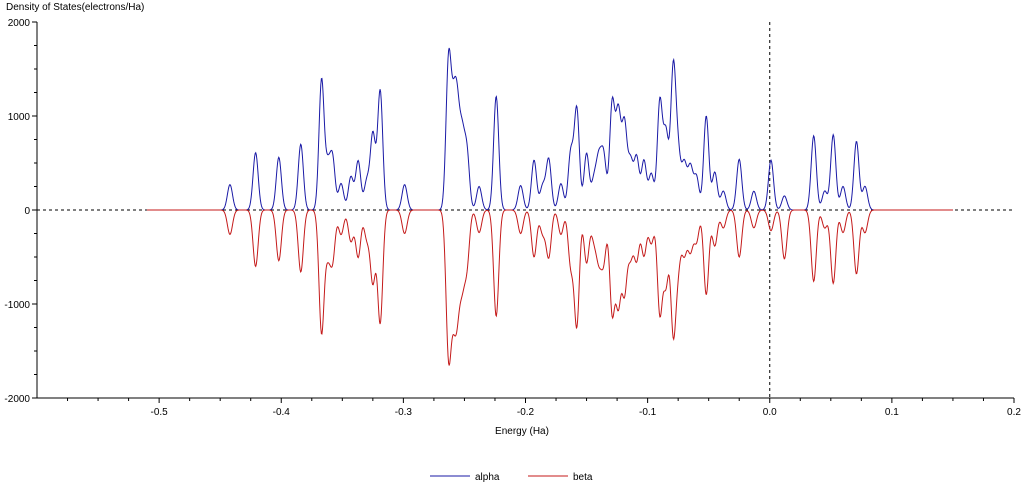  I want to click on legend-beta-label: beta, so click(583, 477).